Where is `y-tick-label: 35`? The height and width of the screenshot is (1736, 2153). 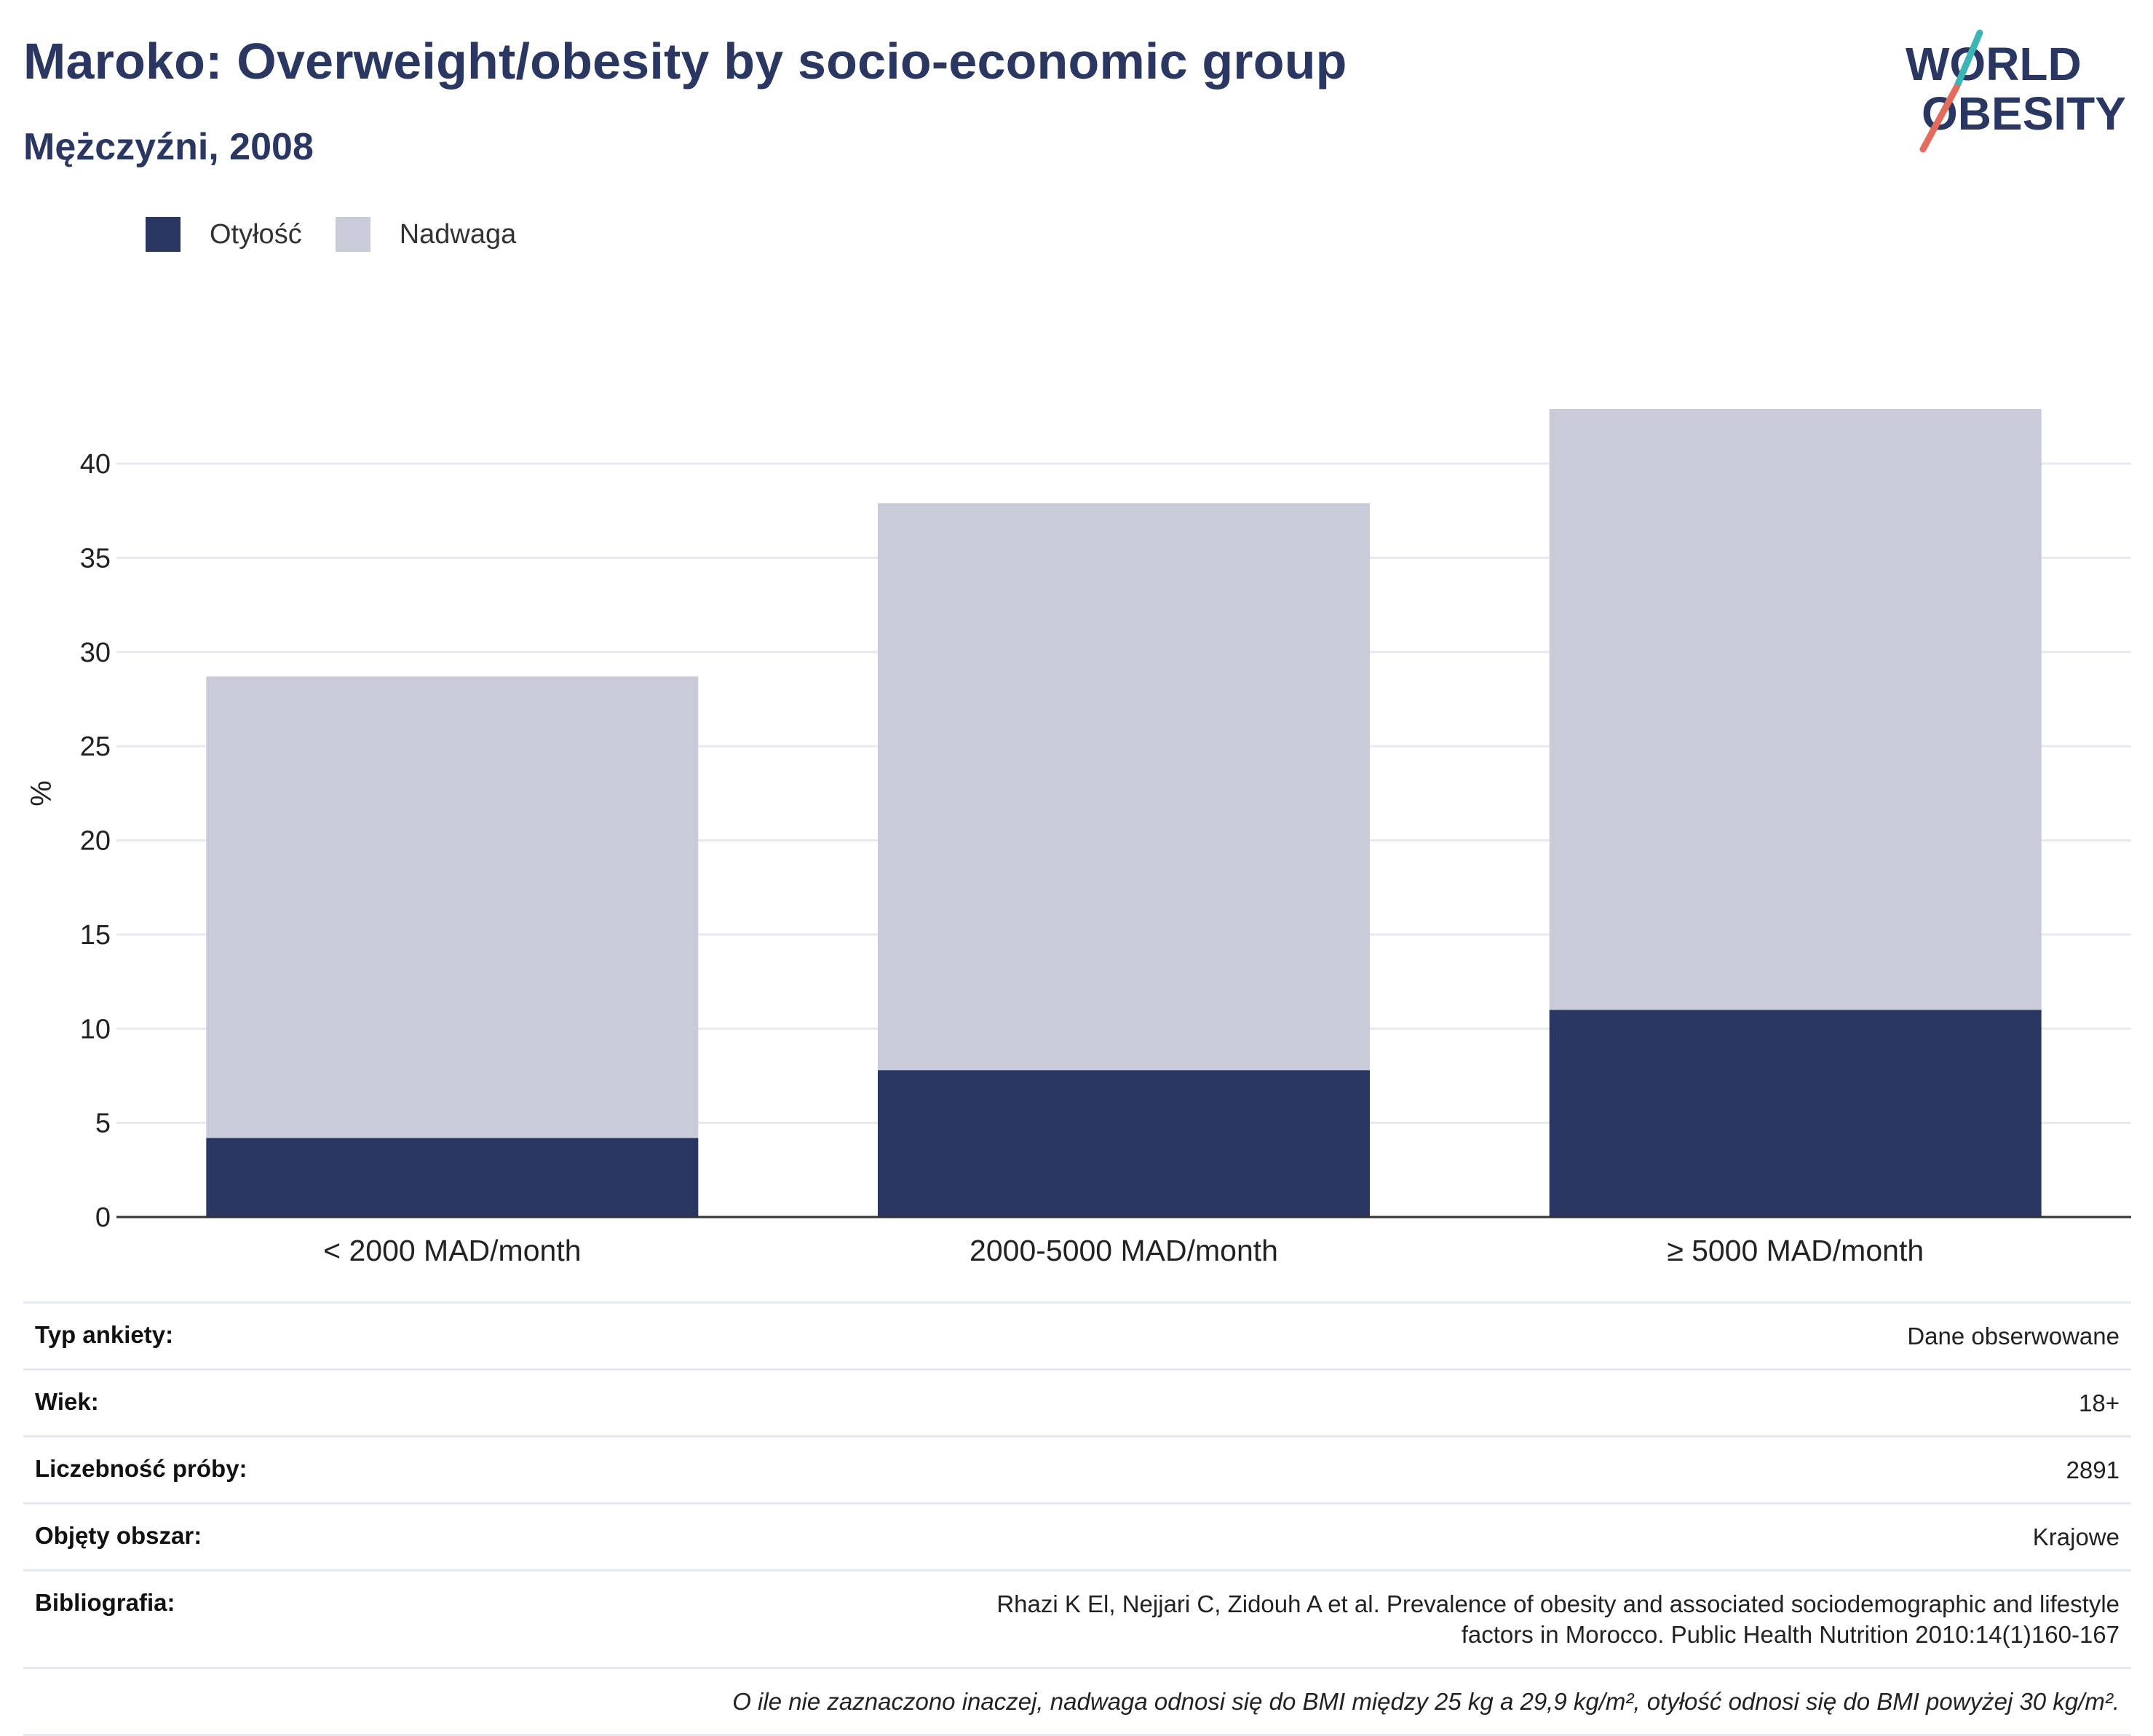
y-tick-label: 35 is located at coordinates (95, 558).